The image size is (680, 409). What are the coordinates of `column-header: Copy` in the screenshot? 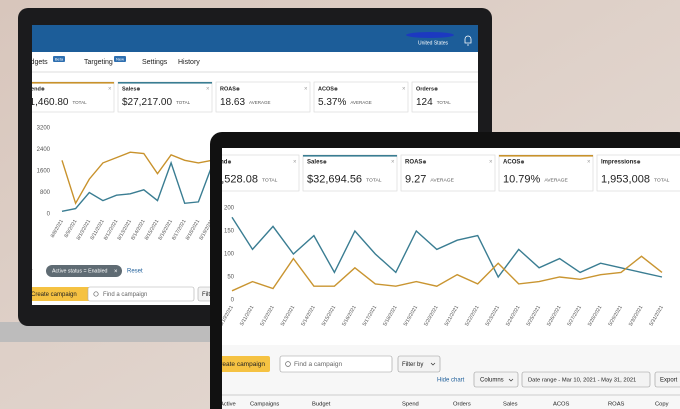 It's located at (662, 405).